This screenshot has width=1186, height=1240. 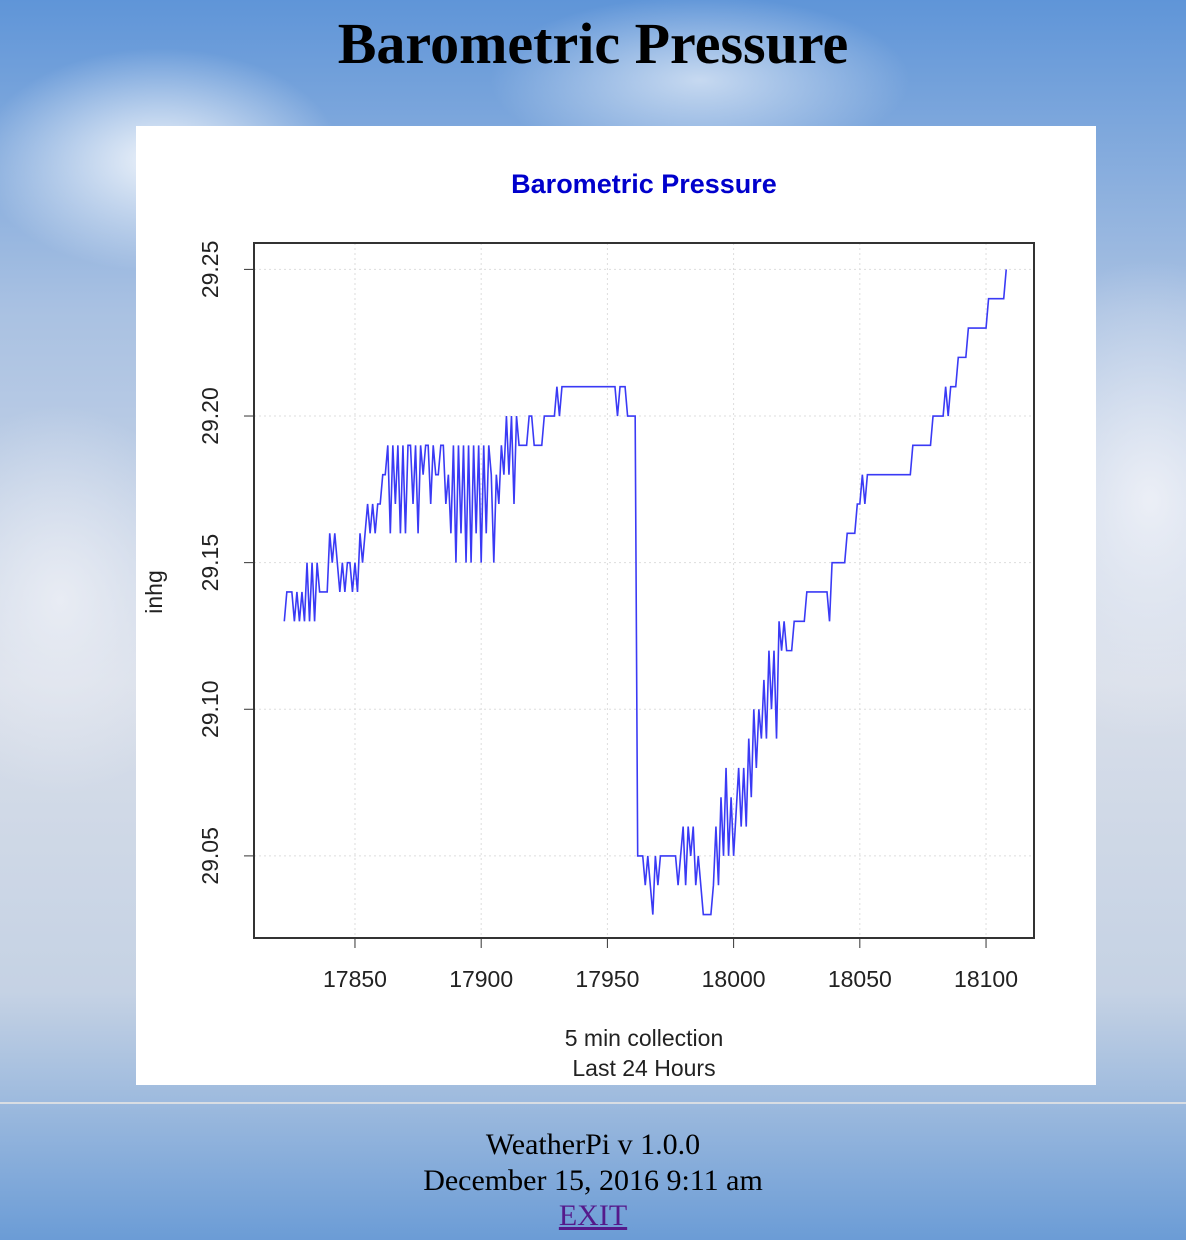 I want to click on timestamp: December 15, 2016 9:11 am, so click(x=593, y=1180).